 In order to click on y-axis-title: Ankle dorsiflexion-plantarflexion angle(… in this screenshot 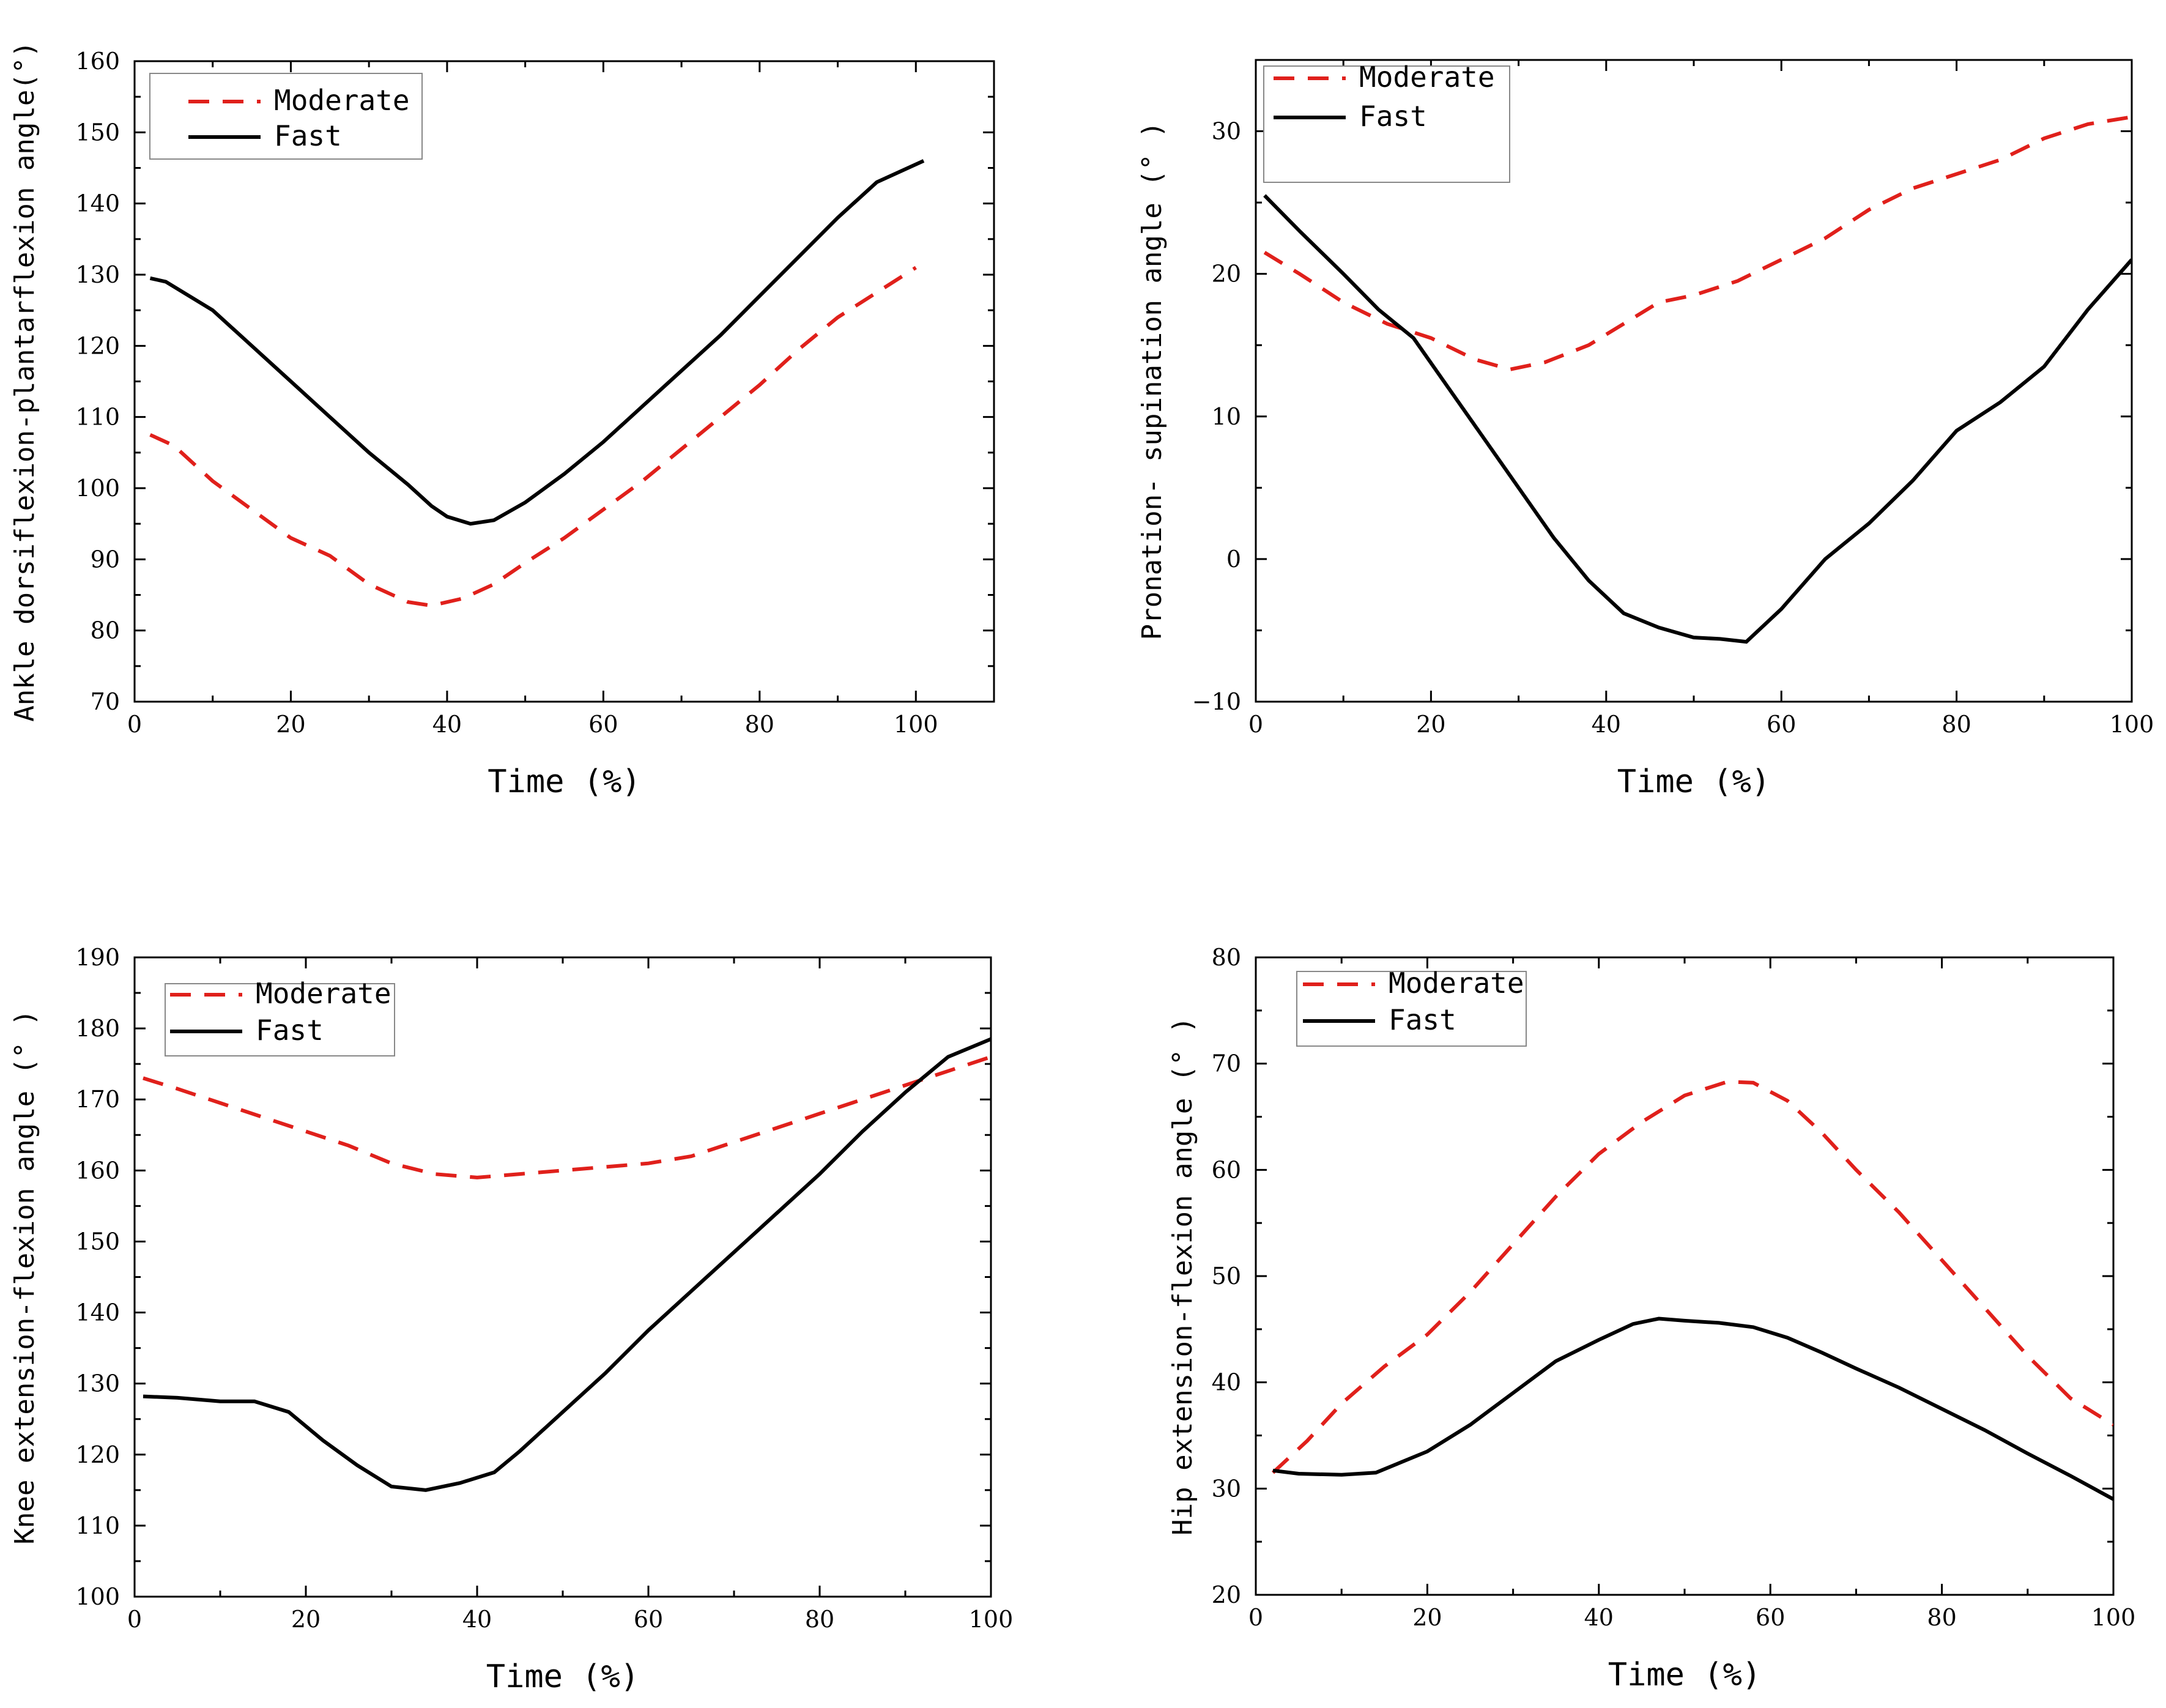, I will do `click(24, 381)`.